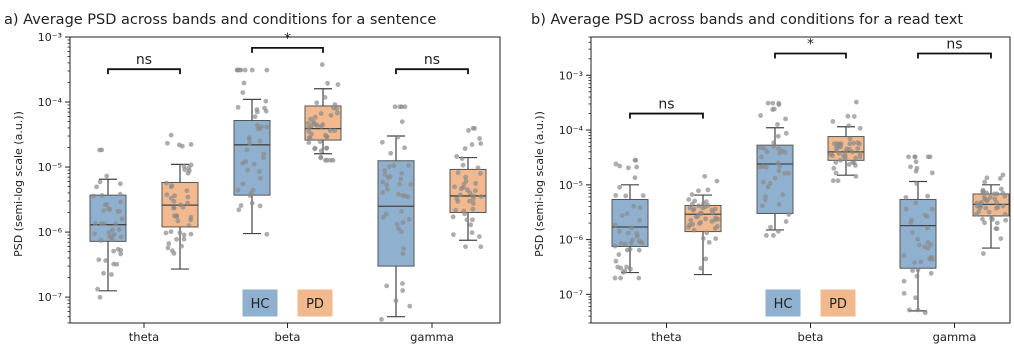 The height and width of the screenshot is (351, 1014). I want to click on significance-label: *, so click(810, 44).